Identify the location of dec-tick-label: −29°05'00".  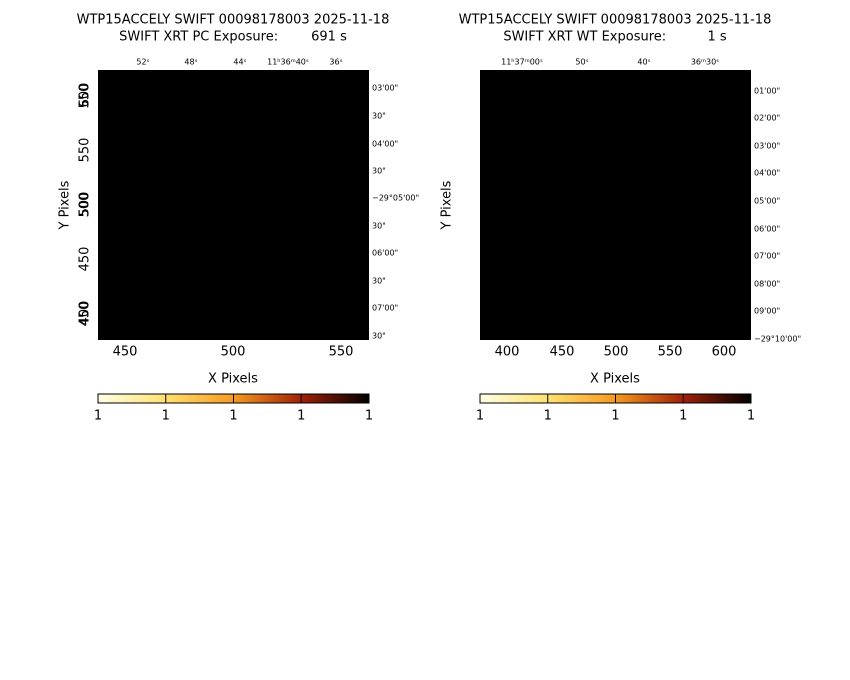
(395, 198).